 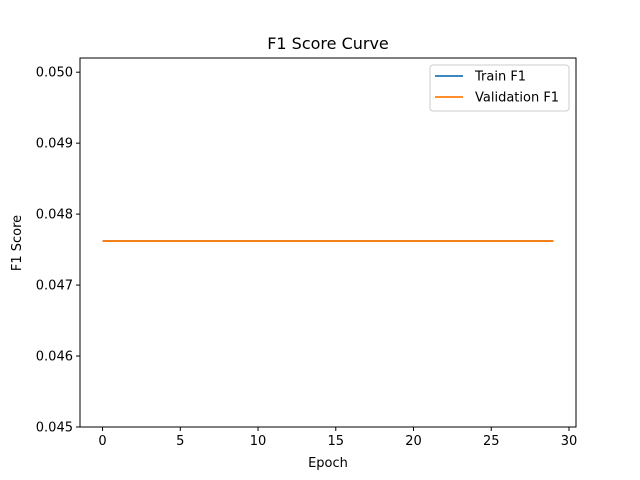 What do you see at coordinates (336, 441) in the screenshot?
I see `x-tick-label: 15` at bounding box center [336, 441].